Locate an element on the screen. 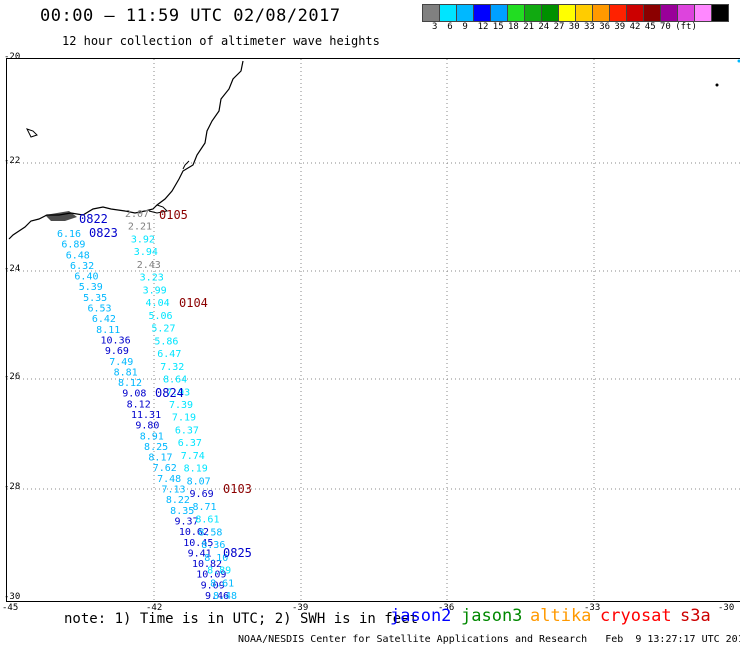 This screenshot has width=740, height=650. lat-label: -22 is located at coordinates (12, 161).